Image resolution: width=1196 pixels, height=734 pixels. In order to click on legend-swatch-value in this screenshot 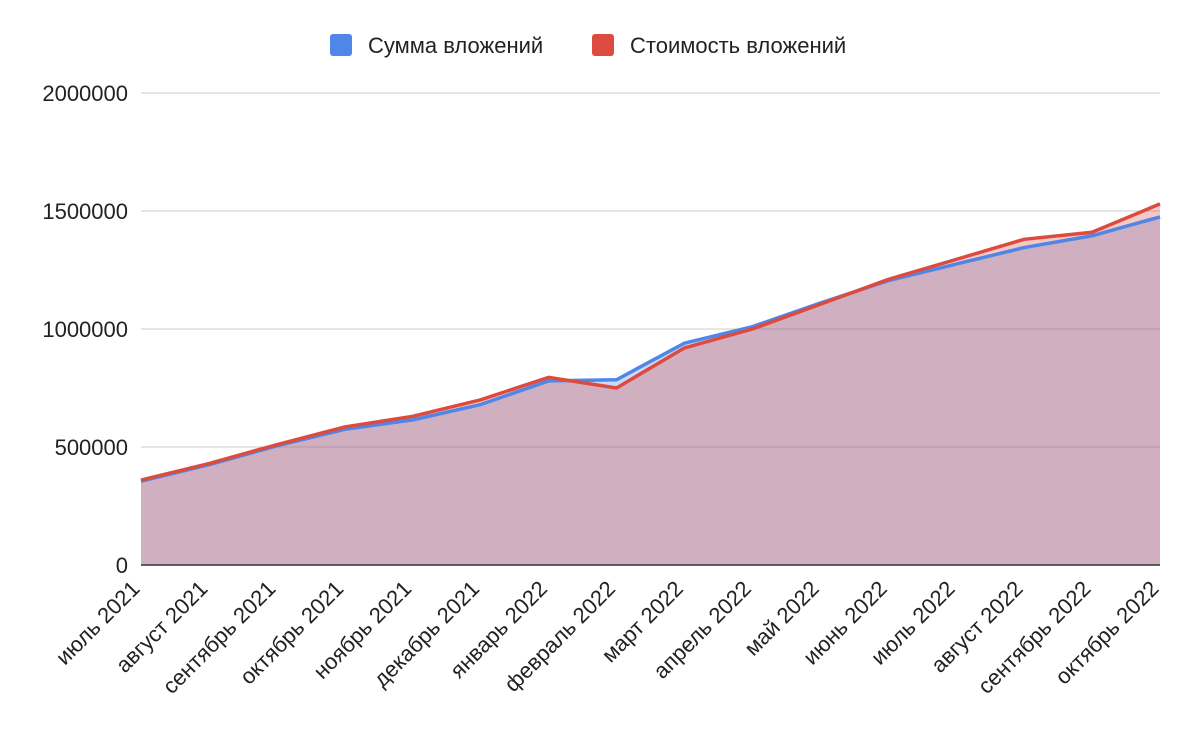, I will do `click(603, 45)`.